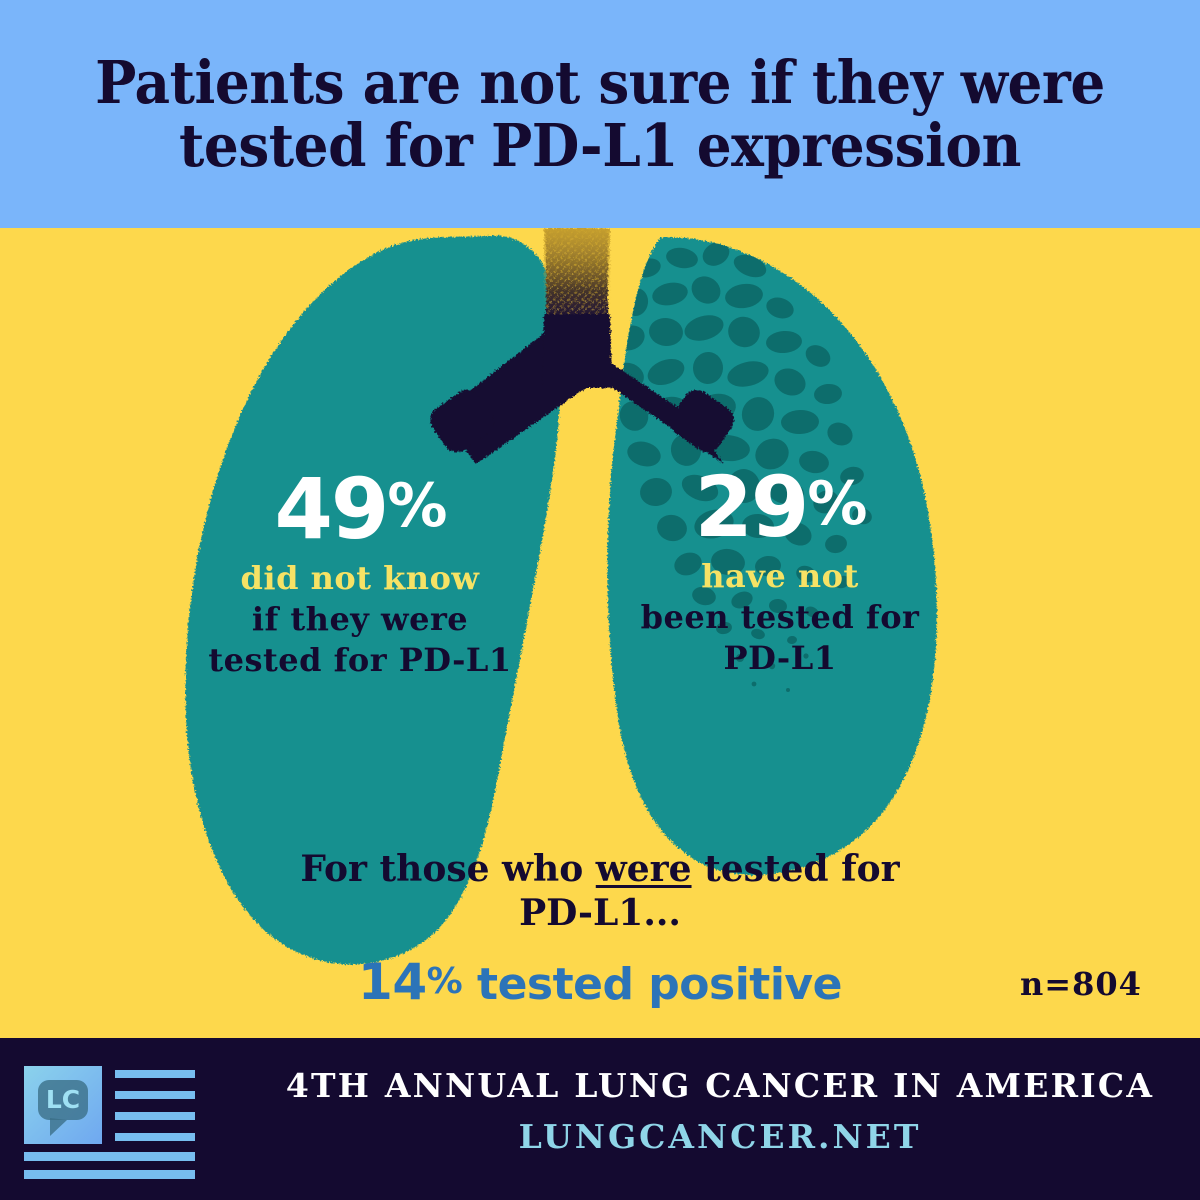 The image size is (1200, 1200). Describe the element at coordinates (720, 1136) in the screenshot. I see `footer-website: LUNGCANCER.NET` at that location.